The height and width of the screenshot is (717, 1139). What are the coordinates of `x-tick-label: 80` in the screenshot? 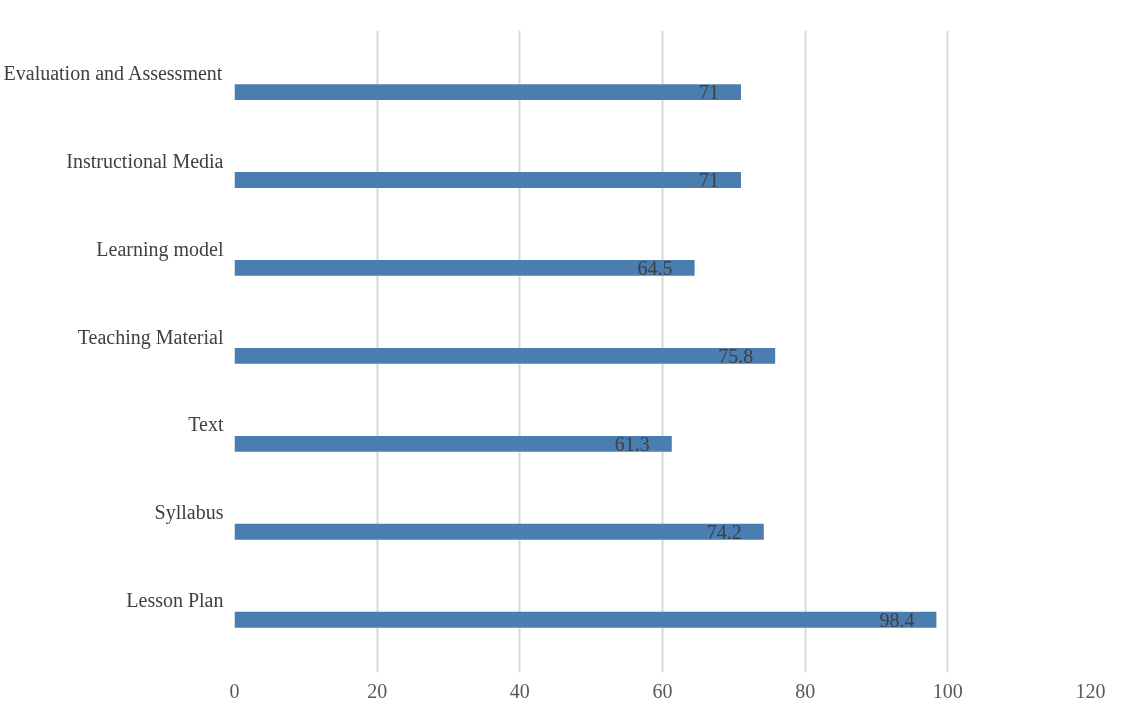 It's located at (805, 690).